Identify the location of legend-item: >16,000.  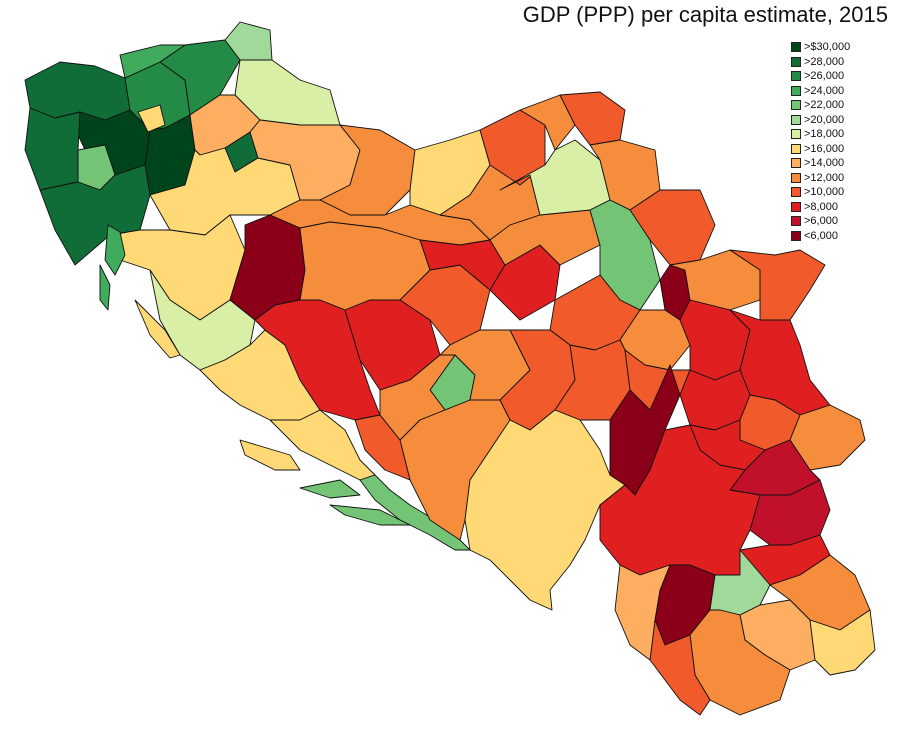
(820, 149).